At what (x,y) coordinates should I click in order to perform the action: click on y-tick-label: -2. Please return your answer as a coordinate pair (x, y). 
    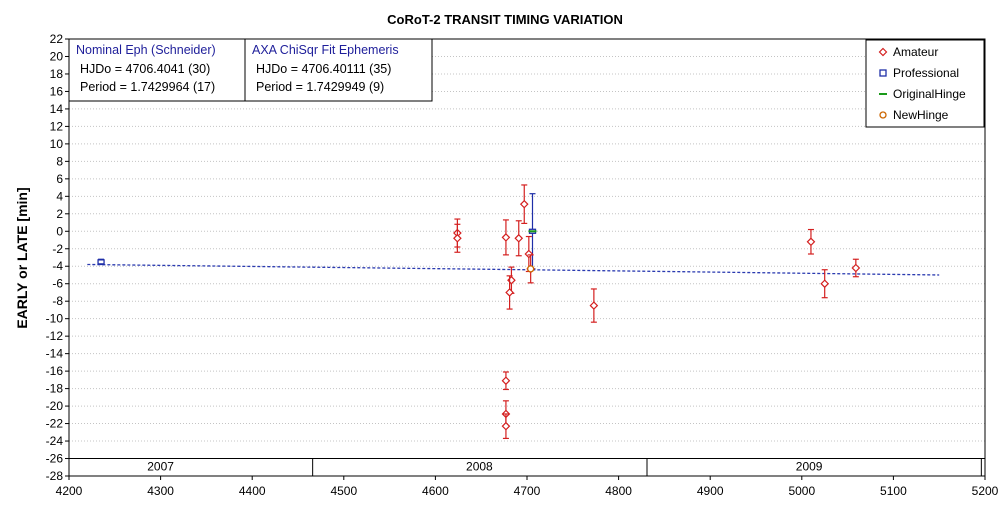
    Looking at the image, I should click on (57, 249).